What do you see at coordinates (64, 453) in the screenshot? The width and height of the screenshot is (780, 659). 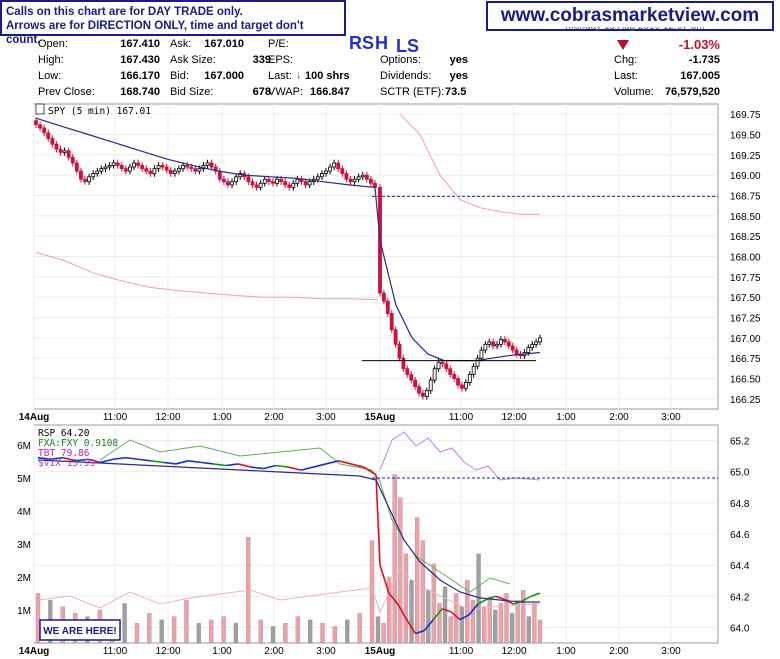 I see `legend-tbt: TBT 79.86` at bounding box center [64, 453].